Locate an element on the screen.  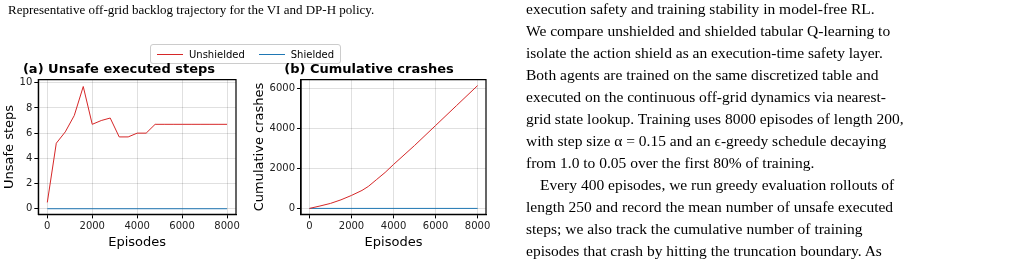
y-tick-label: 2000 is located at coordinates (282, 168).